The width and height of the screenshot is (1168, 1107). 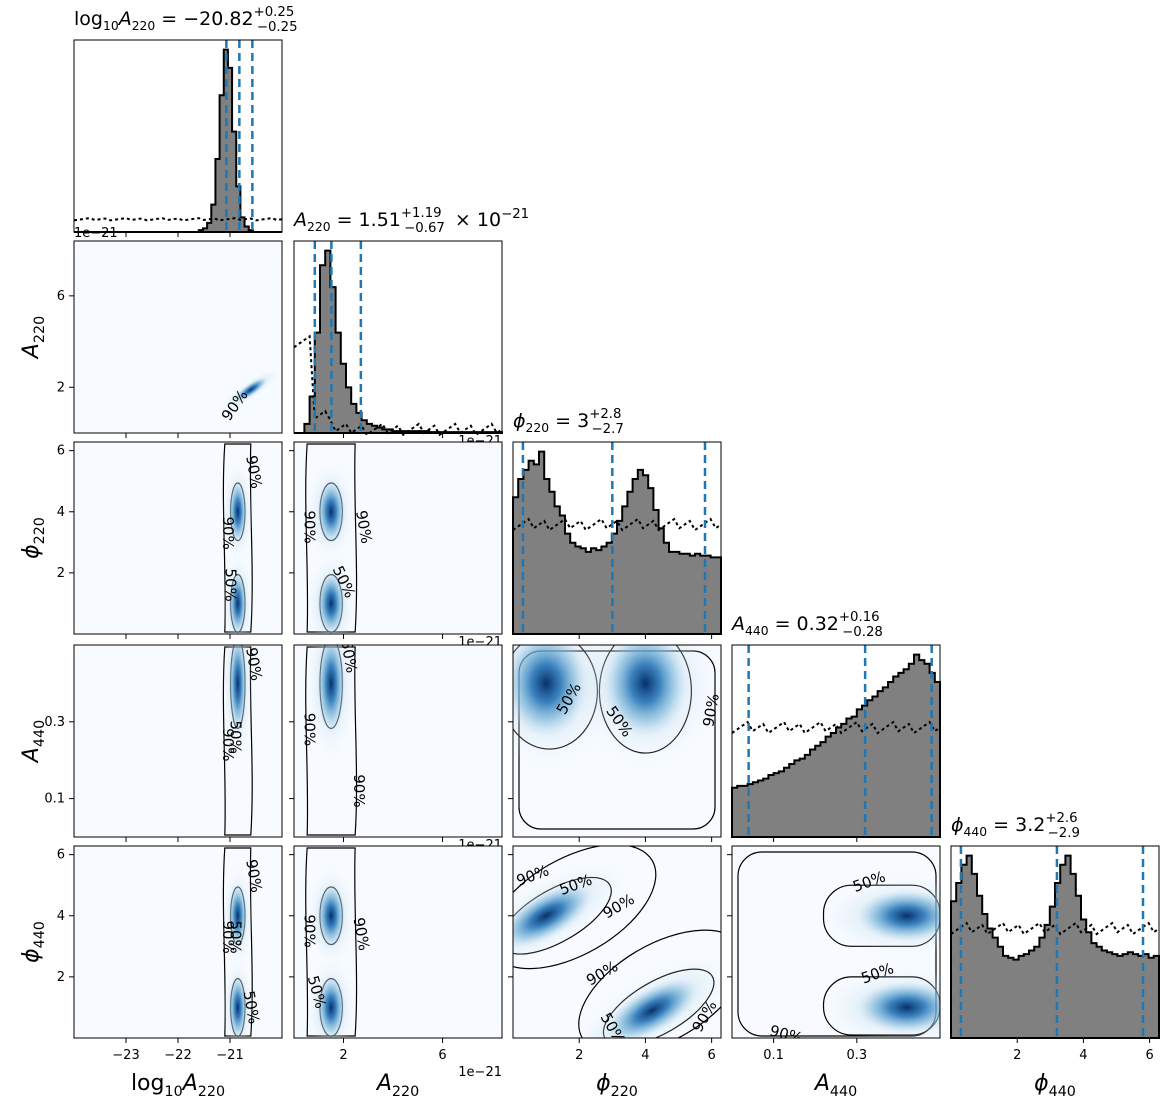 What do you see at coordinates (1055, 1085) in the screenshot?
I see `x-axis-label-4: ϕ440` at bounding box center [1055, 1085].